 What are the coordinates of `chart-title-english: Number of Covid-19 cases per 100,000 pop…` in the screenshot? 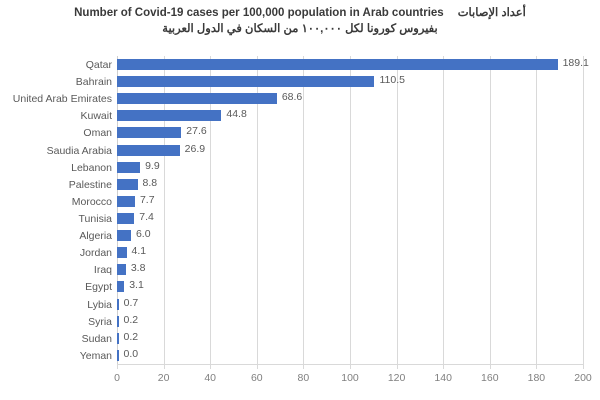 It's located at (259, 13).